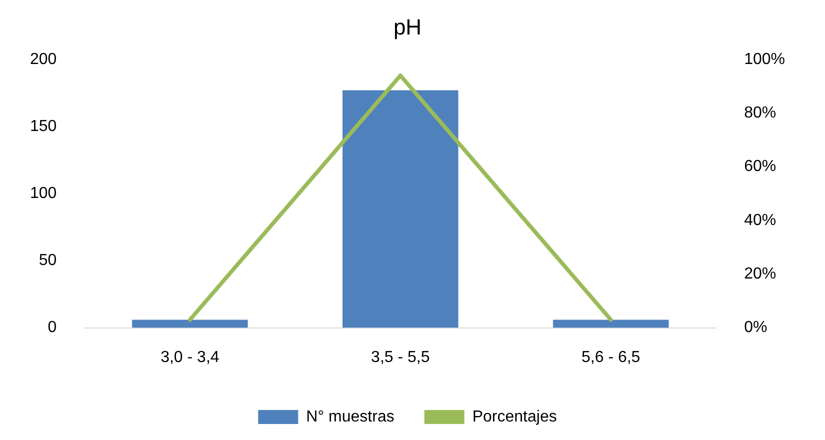 This screenshot has width=825, height=440. What do you see at coordinates (760, 220) in the screenshot?
I see `y2-tick-label: 40%` at bounding box center [760, 220].